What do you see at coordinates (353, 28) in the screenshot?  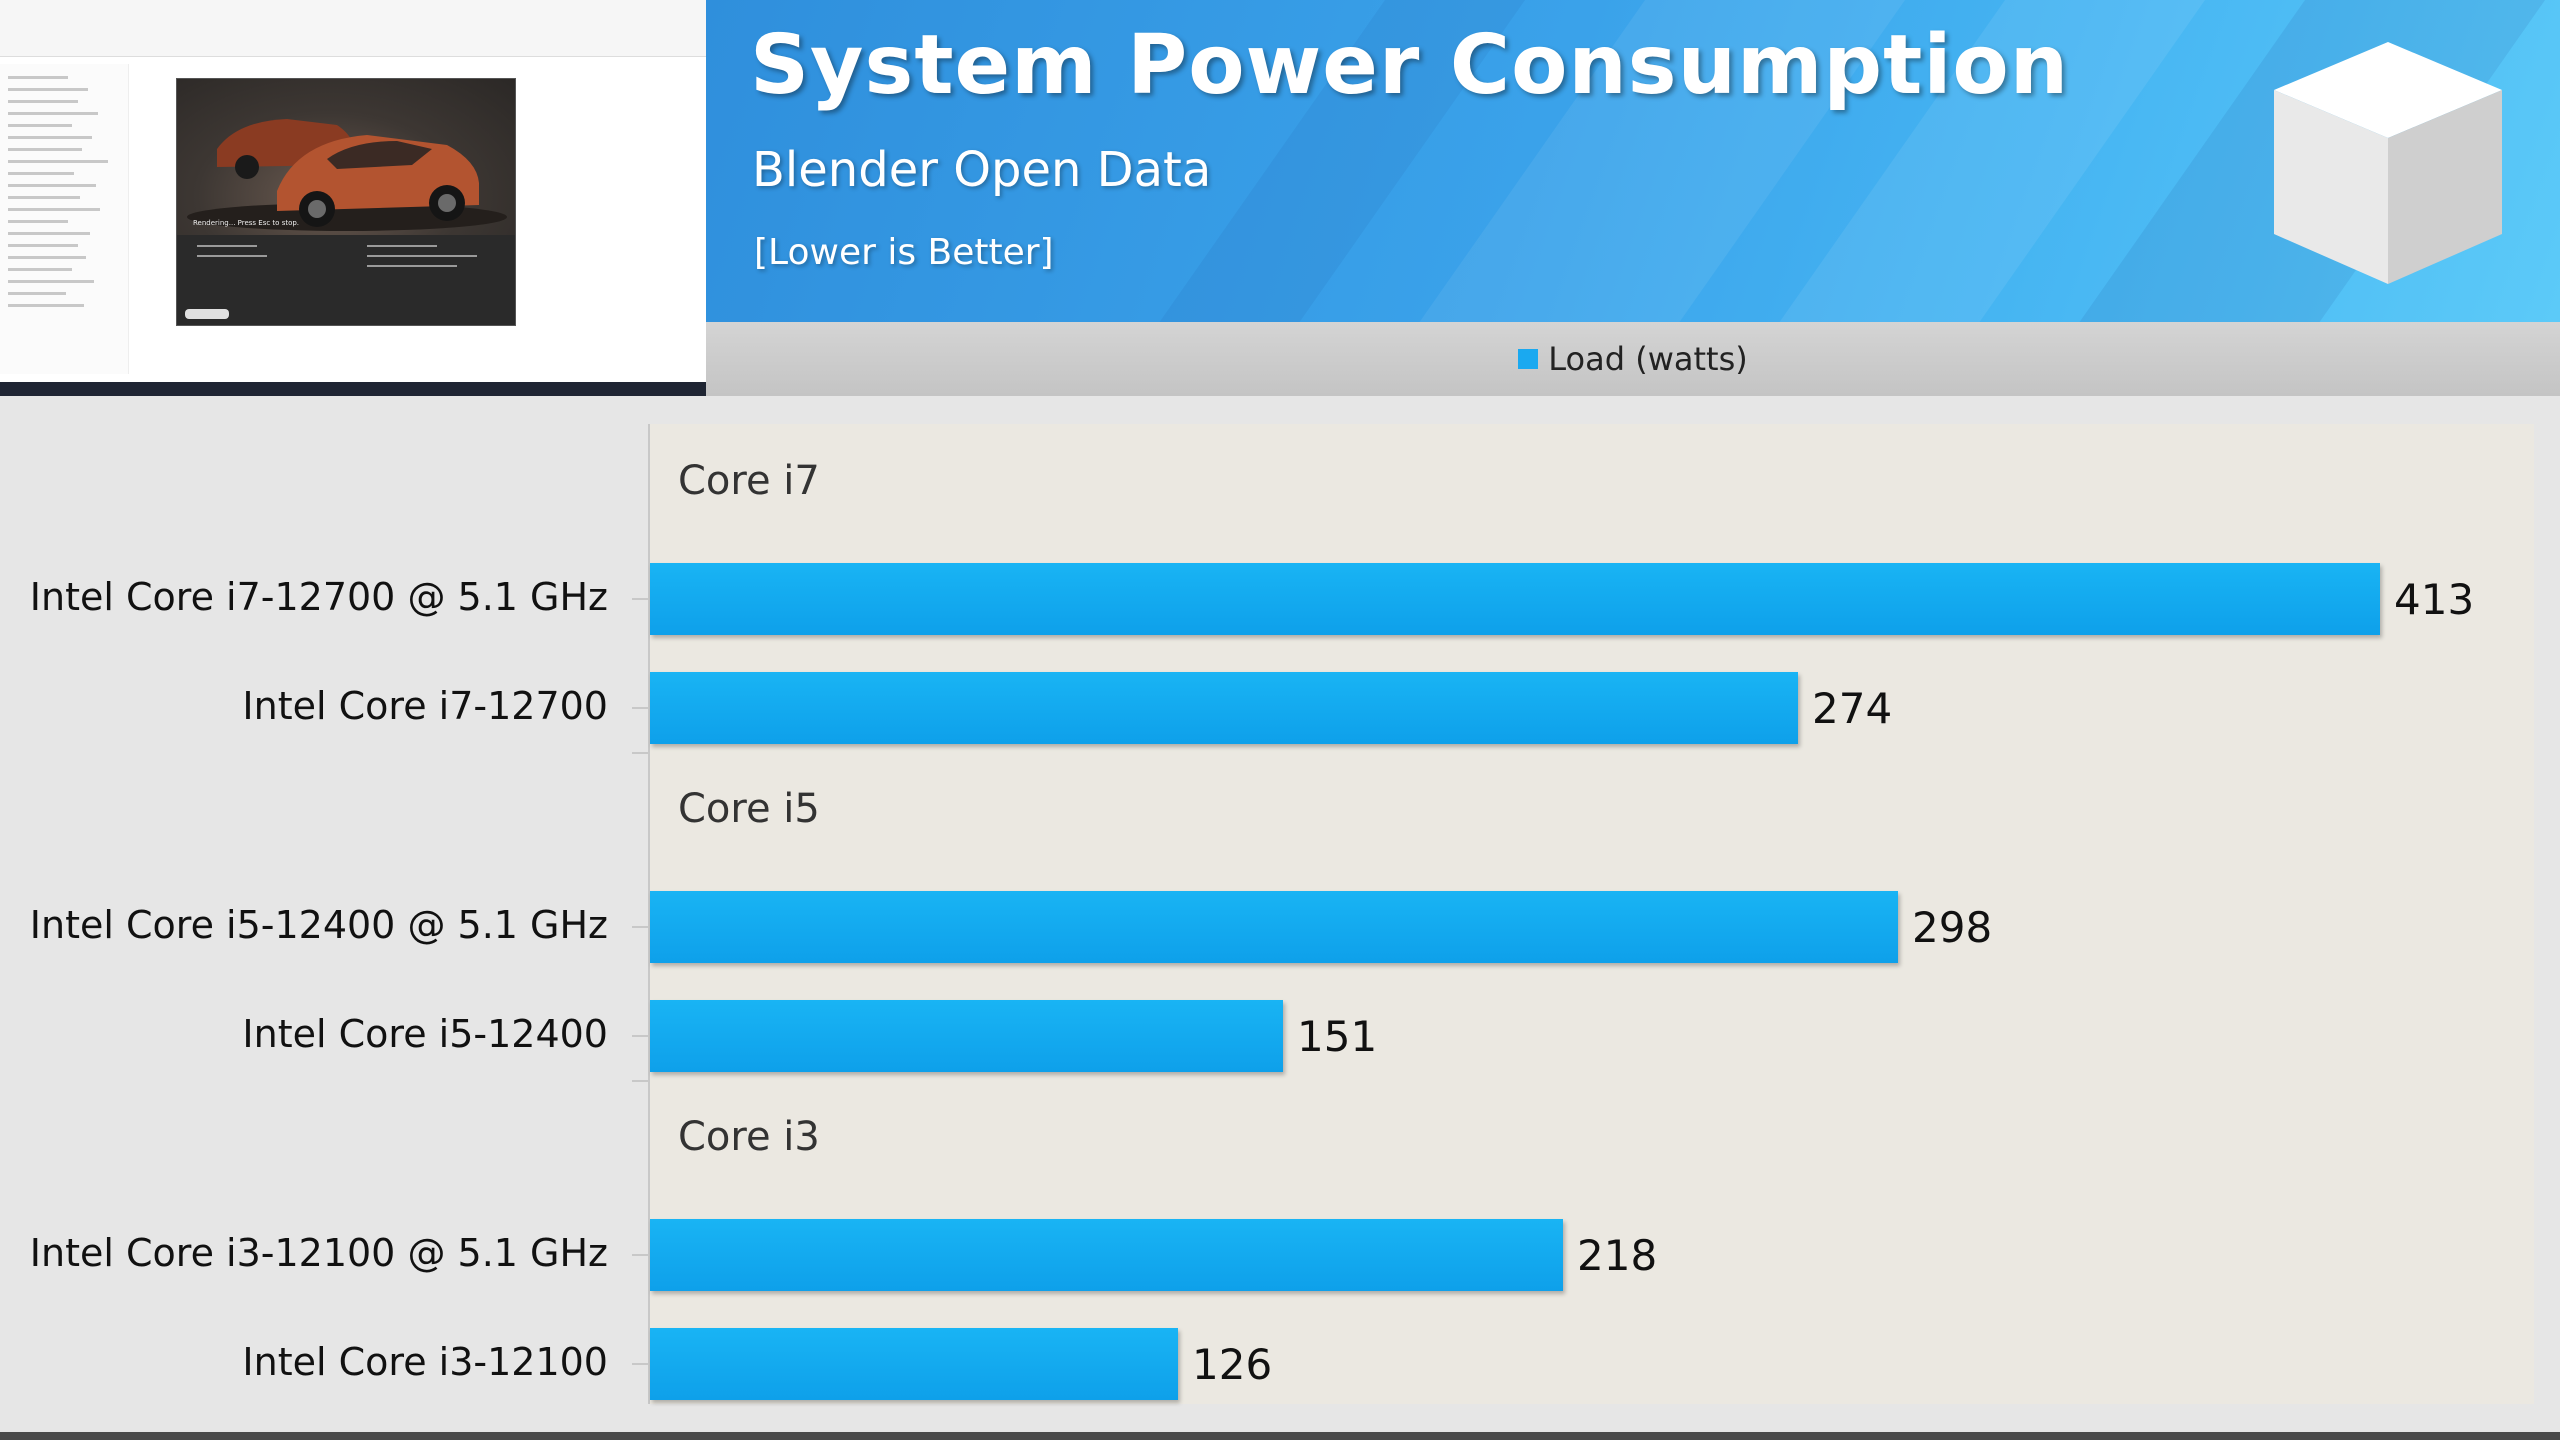 I see `inset-ribbon` at bounding box center [353, 28].